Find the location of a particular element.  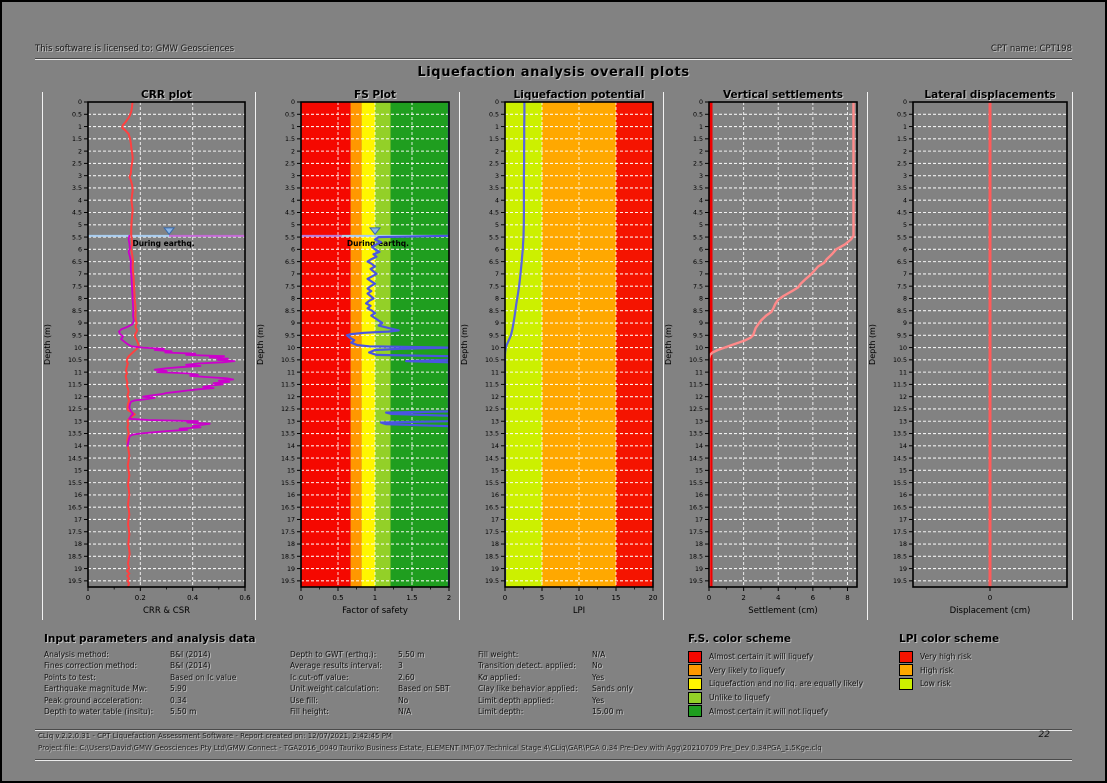

chart-separator-line is located at coordinates (42, 356).